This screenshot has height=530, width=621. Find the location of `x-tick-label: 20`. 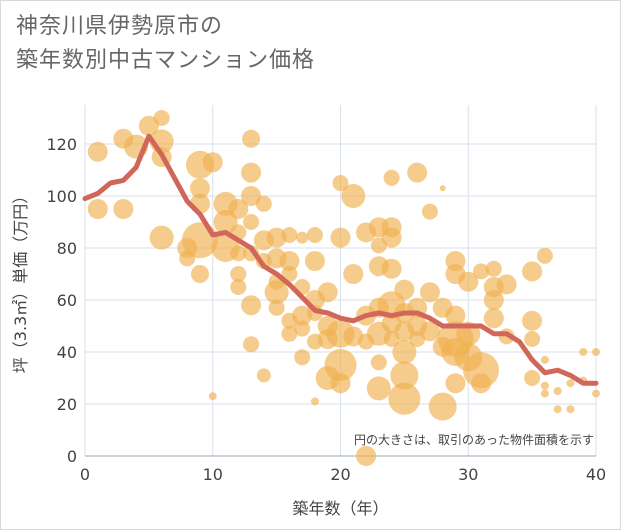

x-tick-label: 20 is located at coordinates (340, 474).